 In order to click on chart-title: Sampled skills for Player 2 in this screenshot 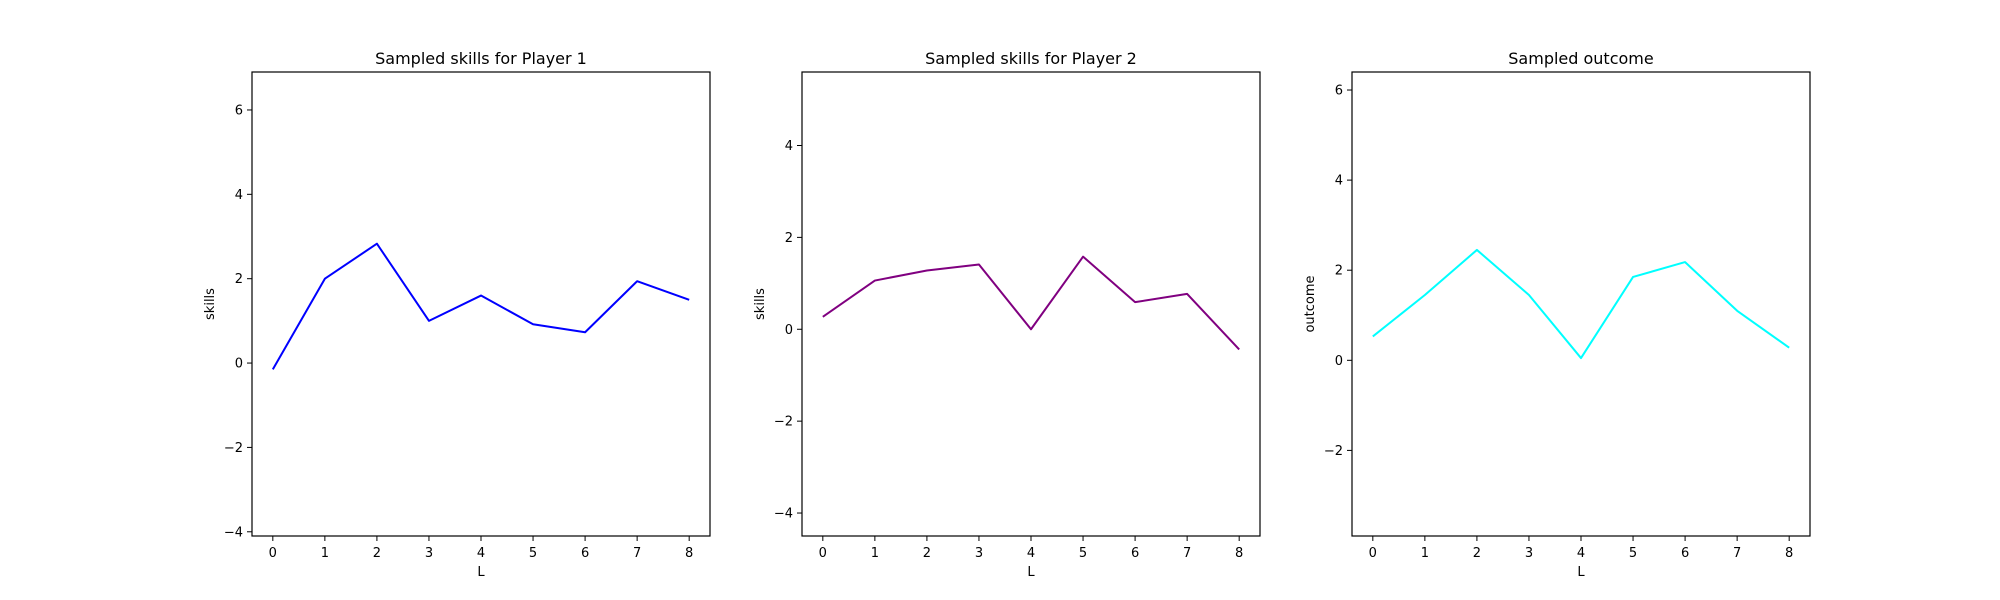, I will do `click(1031, 58)`.